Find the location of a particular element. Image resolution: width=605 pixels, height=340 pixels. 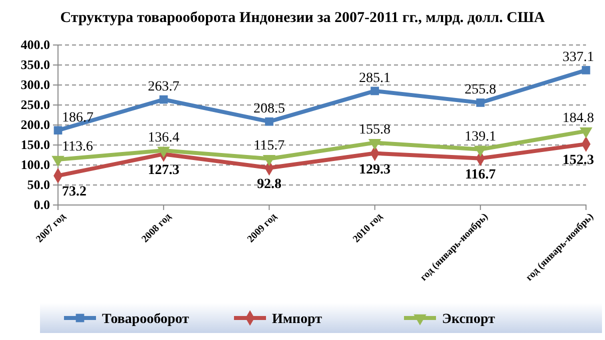

legend-label: Товарооборот is located at coordinates (146, 319).